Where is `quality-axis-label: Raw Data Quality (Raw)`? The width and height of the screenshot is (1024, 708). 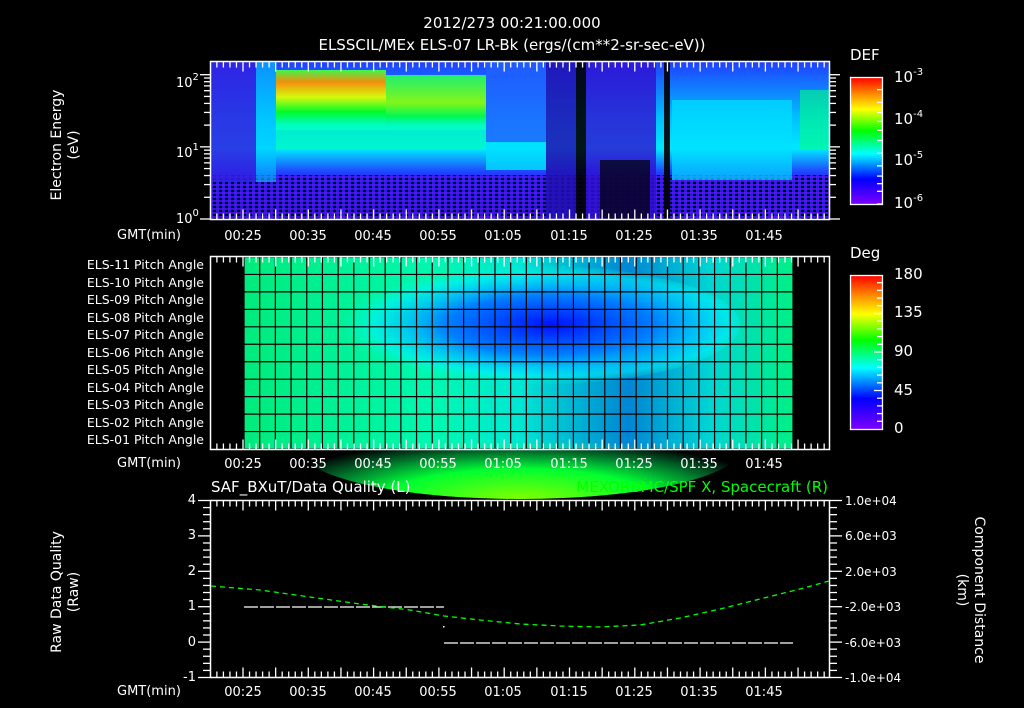 quality-axis-label: Raw Data Quality (Raw) is located at coordinates (66, 592).